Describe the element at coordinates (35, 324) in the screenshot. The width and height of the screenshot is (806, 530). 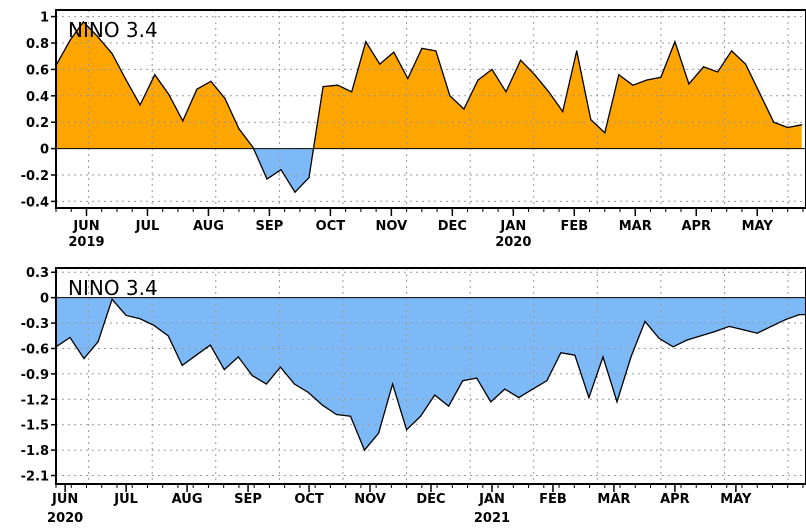
I see `y-tick-label: -0.3` at that location.